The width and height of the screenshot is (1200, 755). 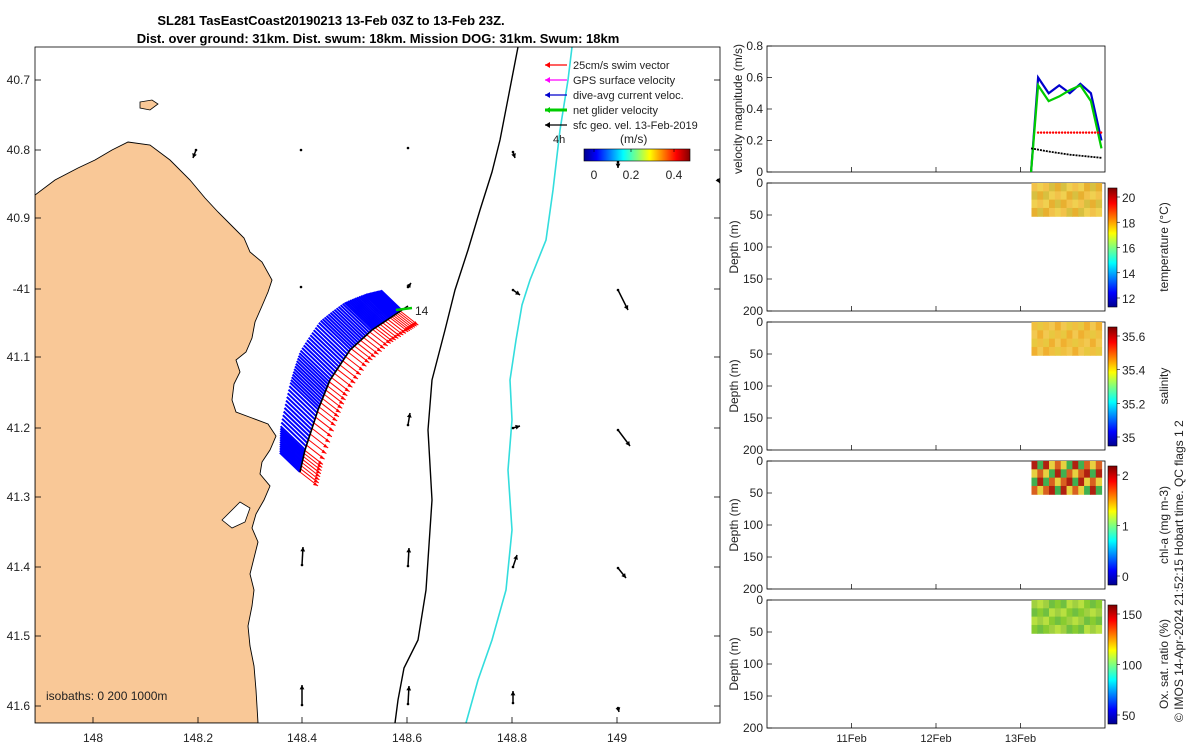 What do you see at coordinates (637, 155) in the screenshot?
I see `speed-colorbar` at bounding box center [637, 155].